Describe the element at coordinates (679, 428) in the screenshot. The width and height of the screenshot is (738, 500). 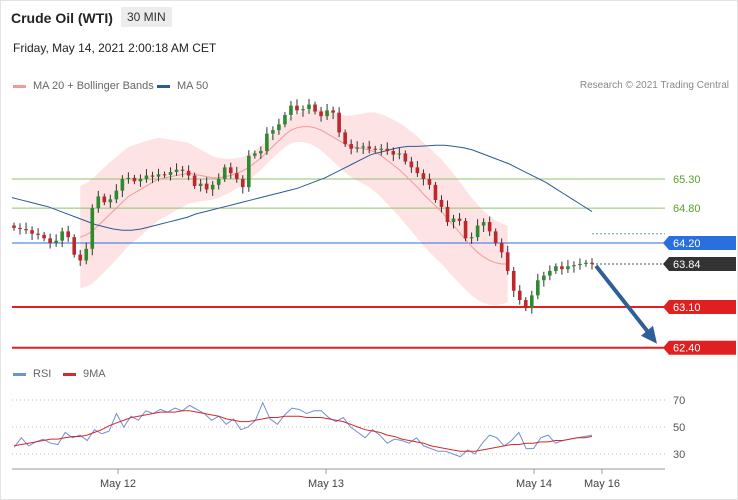
I see `rsi-tick: 50` at that location.